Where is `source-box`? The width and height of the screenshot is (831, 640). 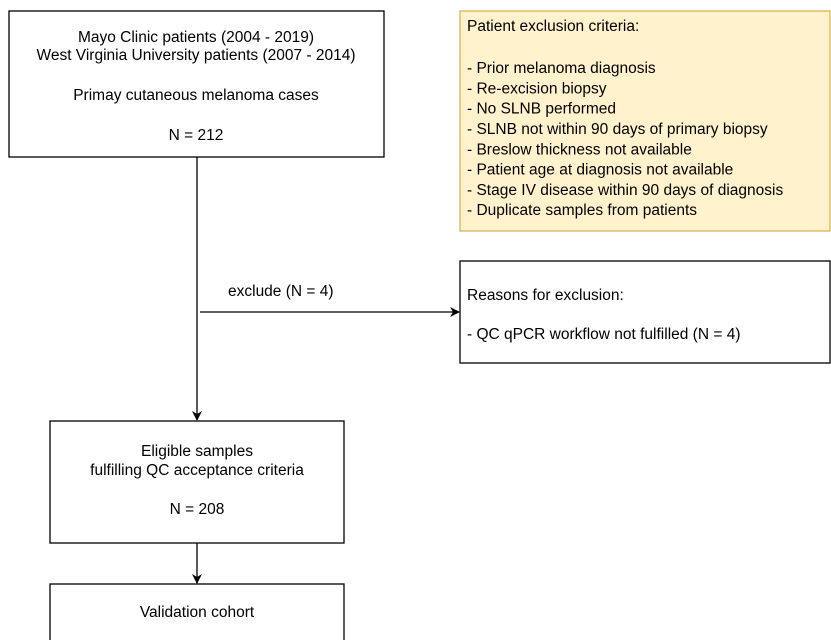
source-box is located at coordinates (196, 84).